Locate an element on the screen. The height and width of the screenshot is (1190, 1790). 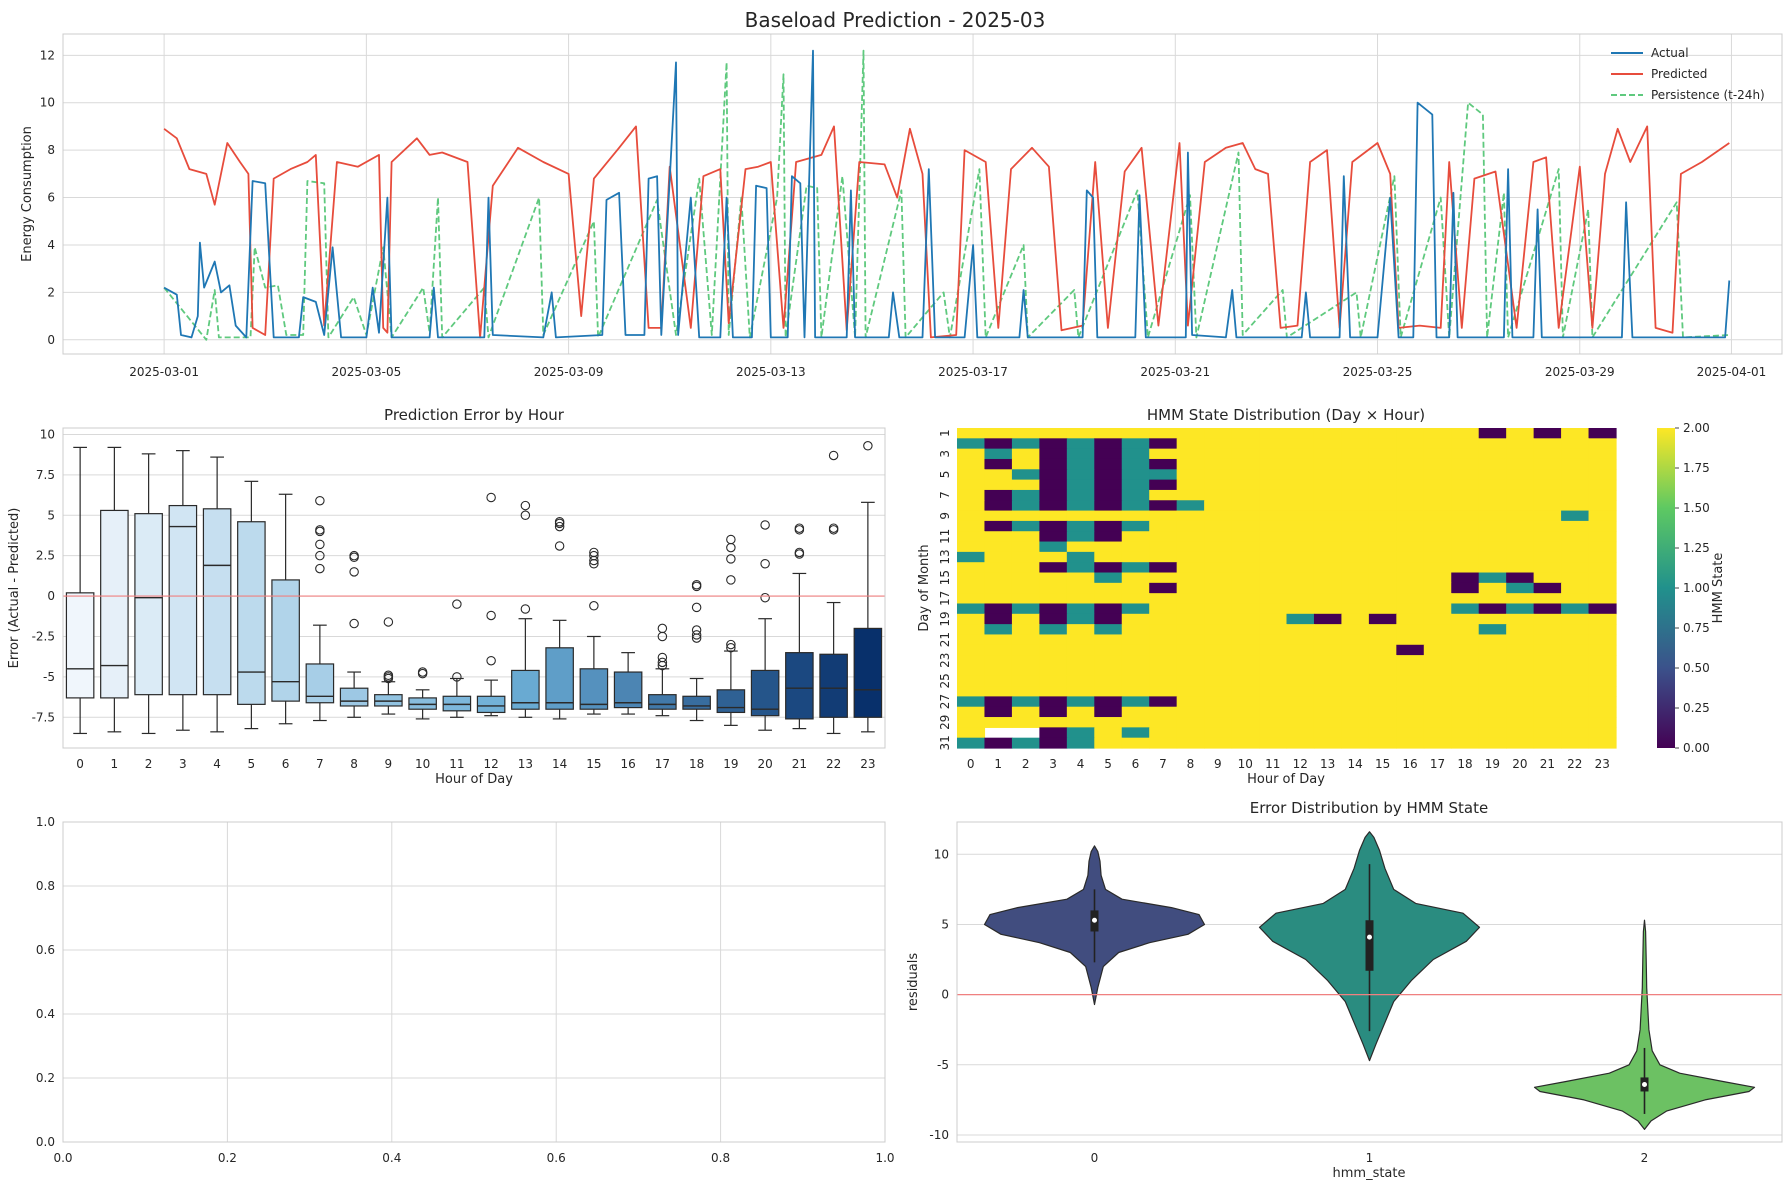
x-tick-label: 5 is located at coordinates (1108, 764).